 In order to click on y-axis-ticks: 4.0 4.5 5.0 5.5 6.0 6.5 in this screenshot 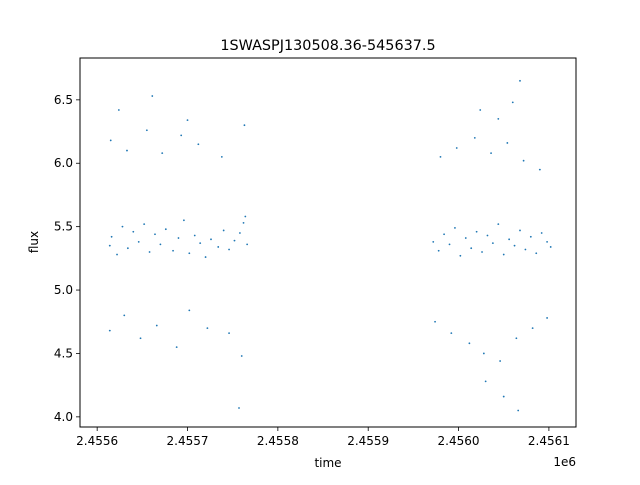, I will do `click(67, 258)`.